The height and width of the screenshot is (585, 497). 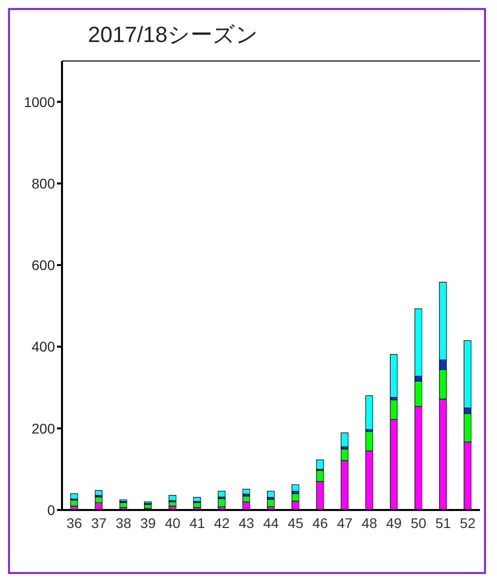 What do you see at coordinates (44, 183) in the screenshot?
I see `y-tick-label: 800` at bounding box center [44, 183].